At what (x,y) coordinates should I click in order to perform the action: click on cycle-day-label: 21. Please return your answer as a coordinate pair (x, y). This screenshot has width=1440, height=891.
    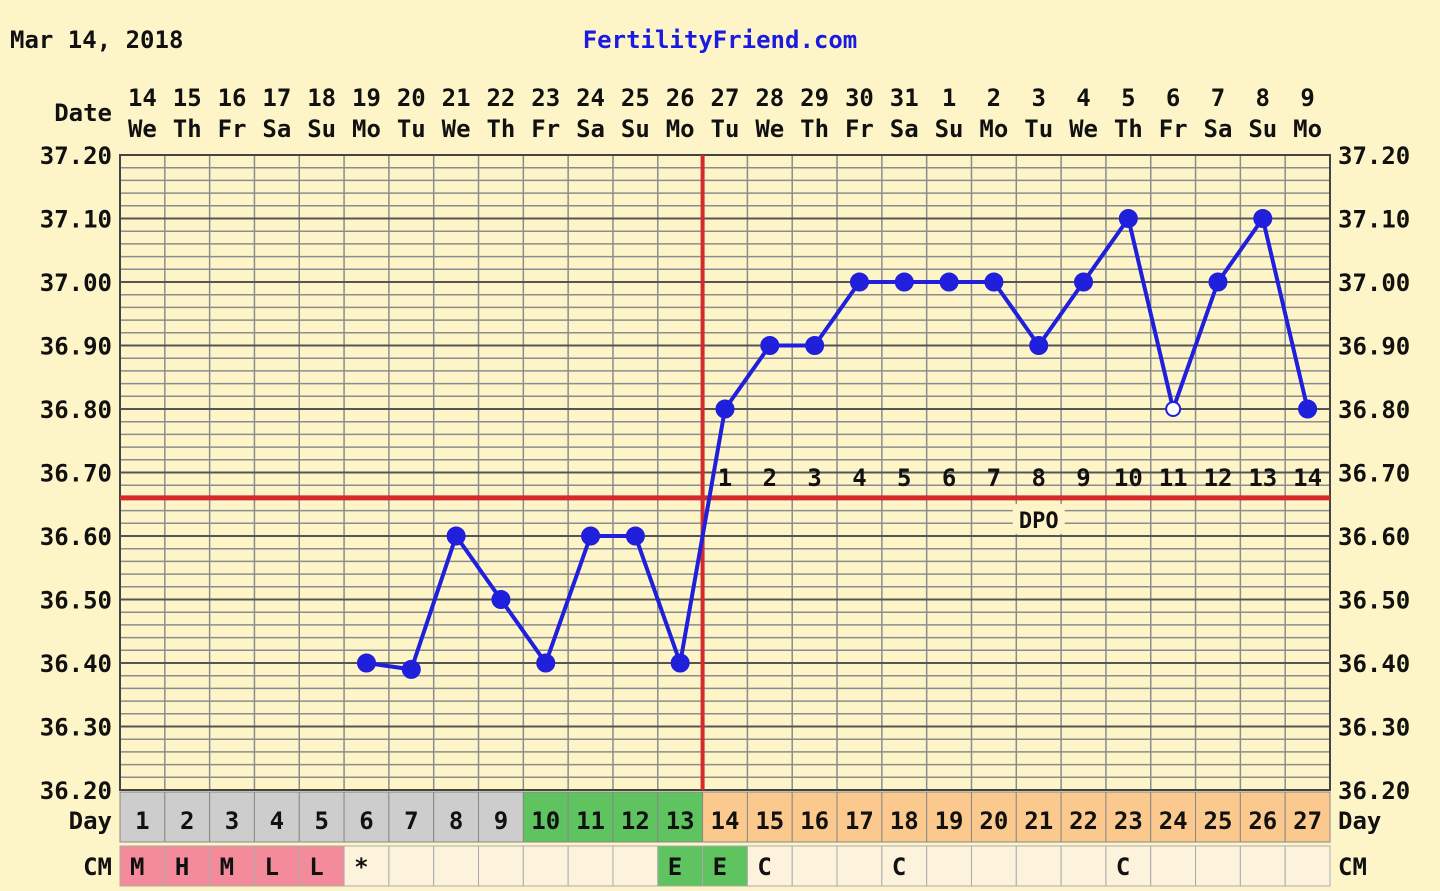
    Looking at the image, I should click on (1038, 821).